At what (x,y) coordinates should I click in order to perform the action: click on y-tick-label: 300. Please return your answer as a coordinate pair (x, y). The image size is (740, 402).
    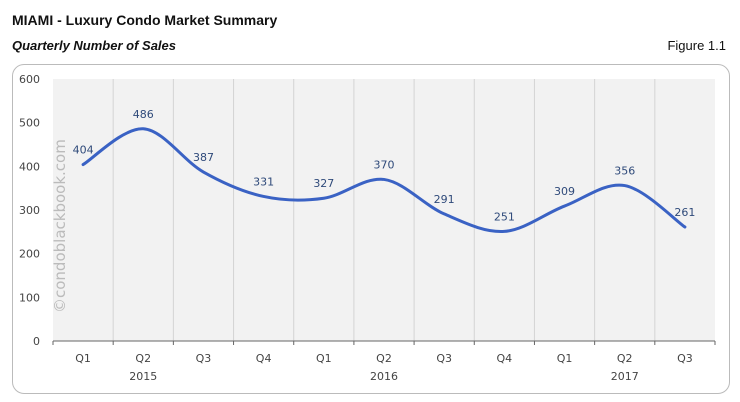
    Looking at the image, I should click on (29, 210).